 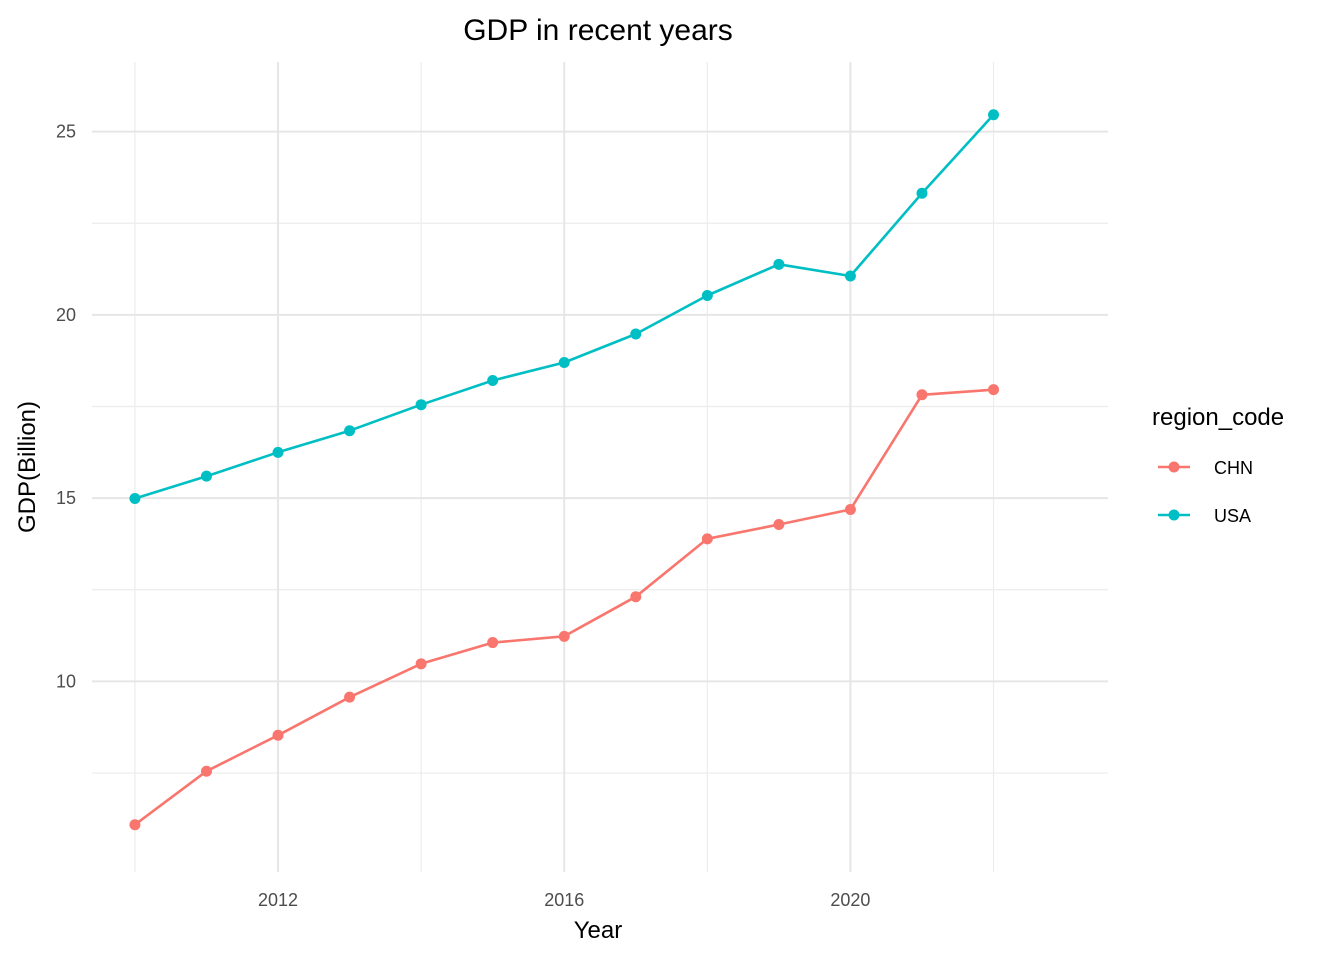 I want to click on y-tick-label: 20, so click(x=66, y=315).